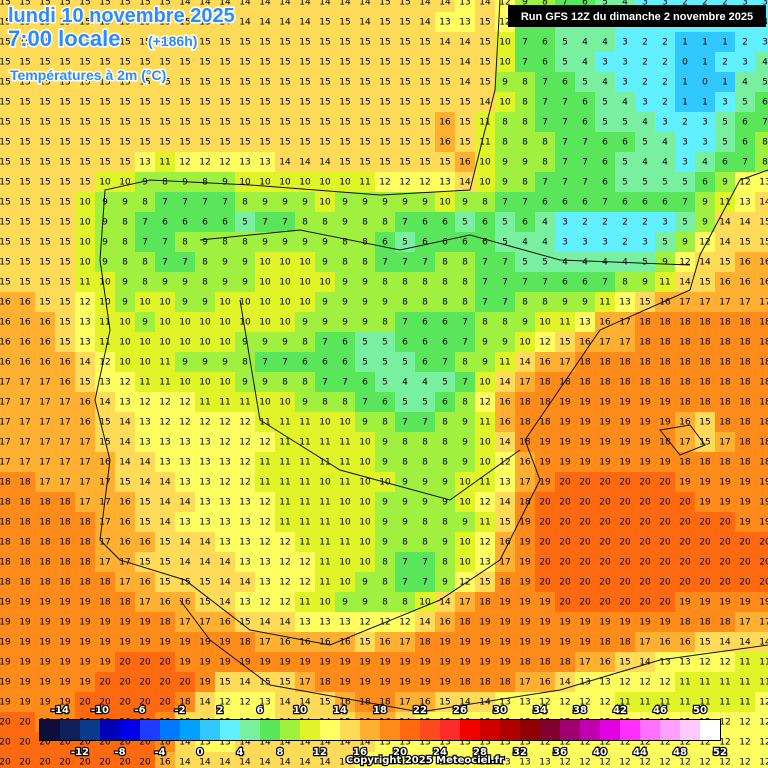 Image resolution: width=768 pixels, height=768 pixels. I want to click on legend-swatch, so click(570, 730).